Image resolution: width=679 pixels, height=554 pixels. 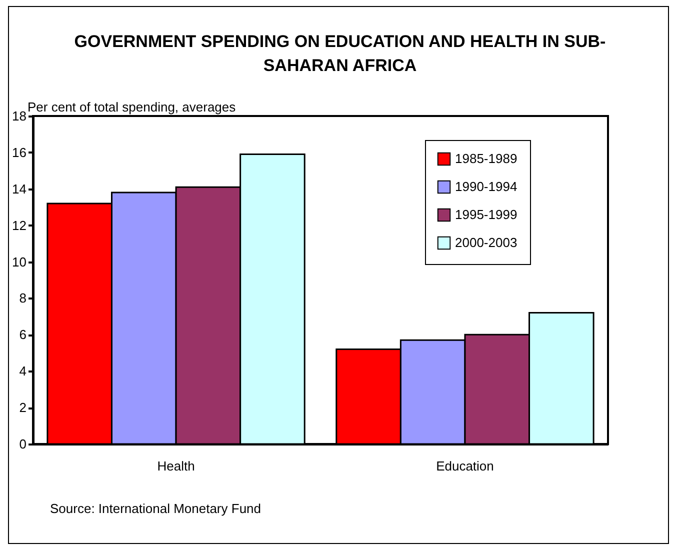 I want to click on legend-label: 1995-1999, so click(x=486, y=214).